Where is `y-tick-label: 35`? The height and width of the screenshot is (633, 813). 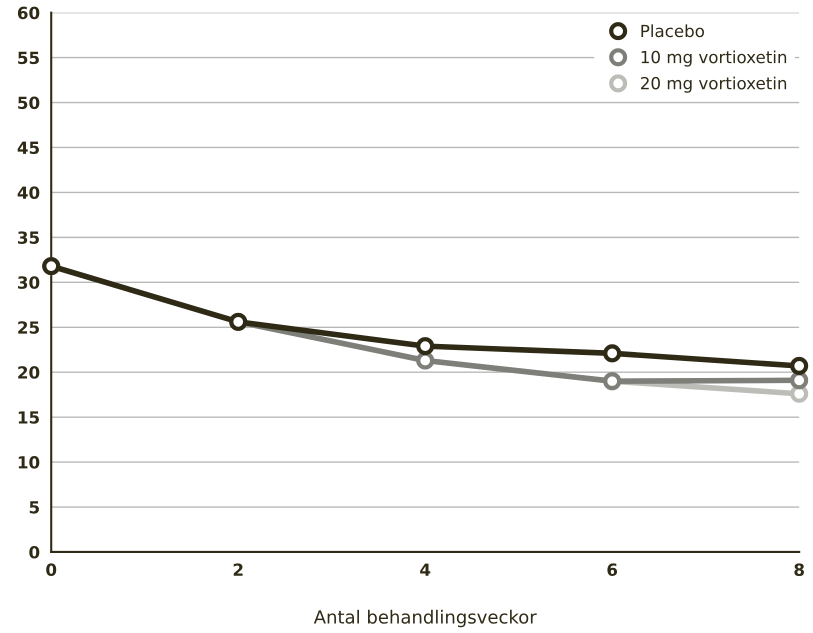
y-tick-label: 35 is located at coordinates (28, 237).